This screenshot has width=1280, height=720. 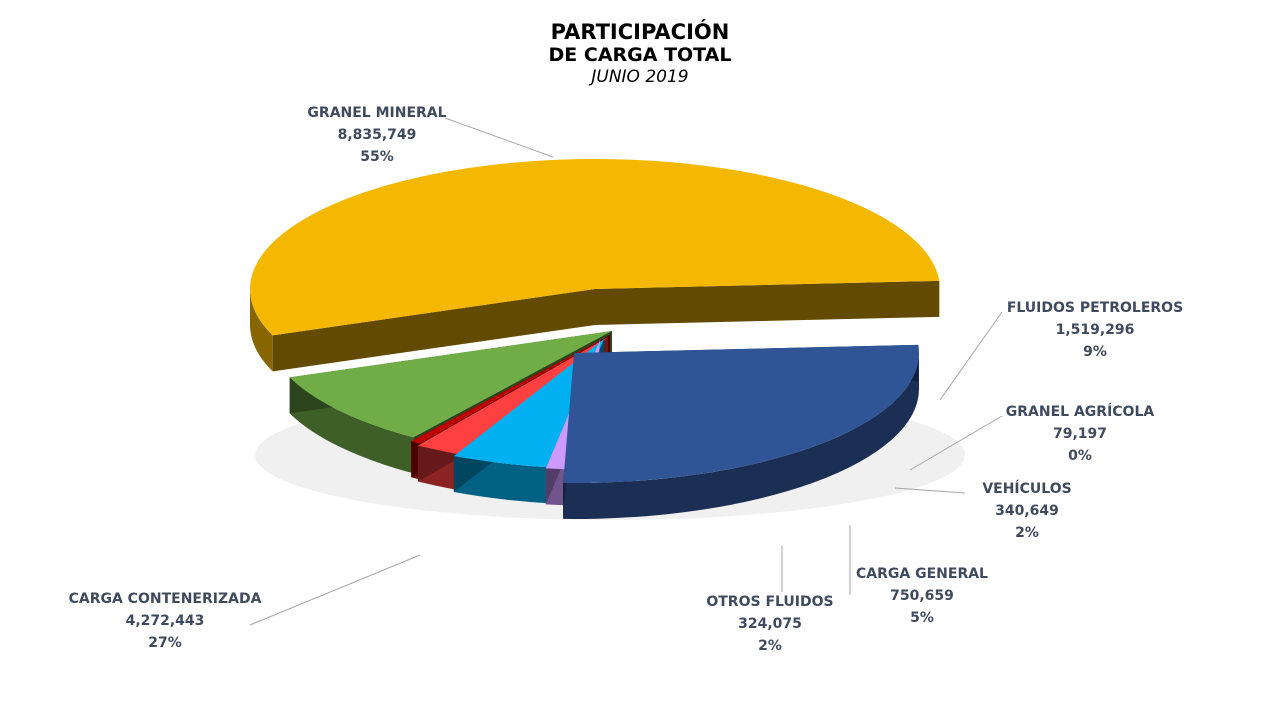 I want to click on chart-title-line-2: DE CARGA TOTAL, so click(x=640, y=55).